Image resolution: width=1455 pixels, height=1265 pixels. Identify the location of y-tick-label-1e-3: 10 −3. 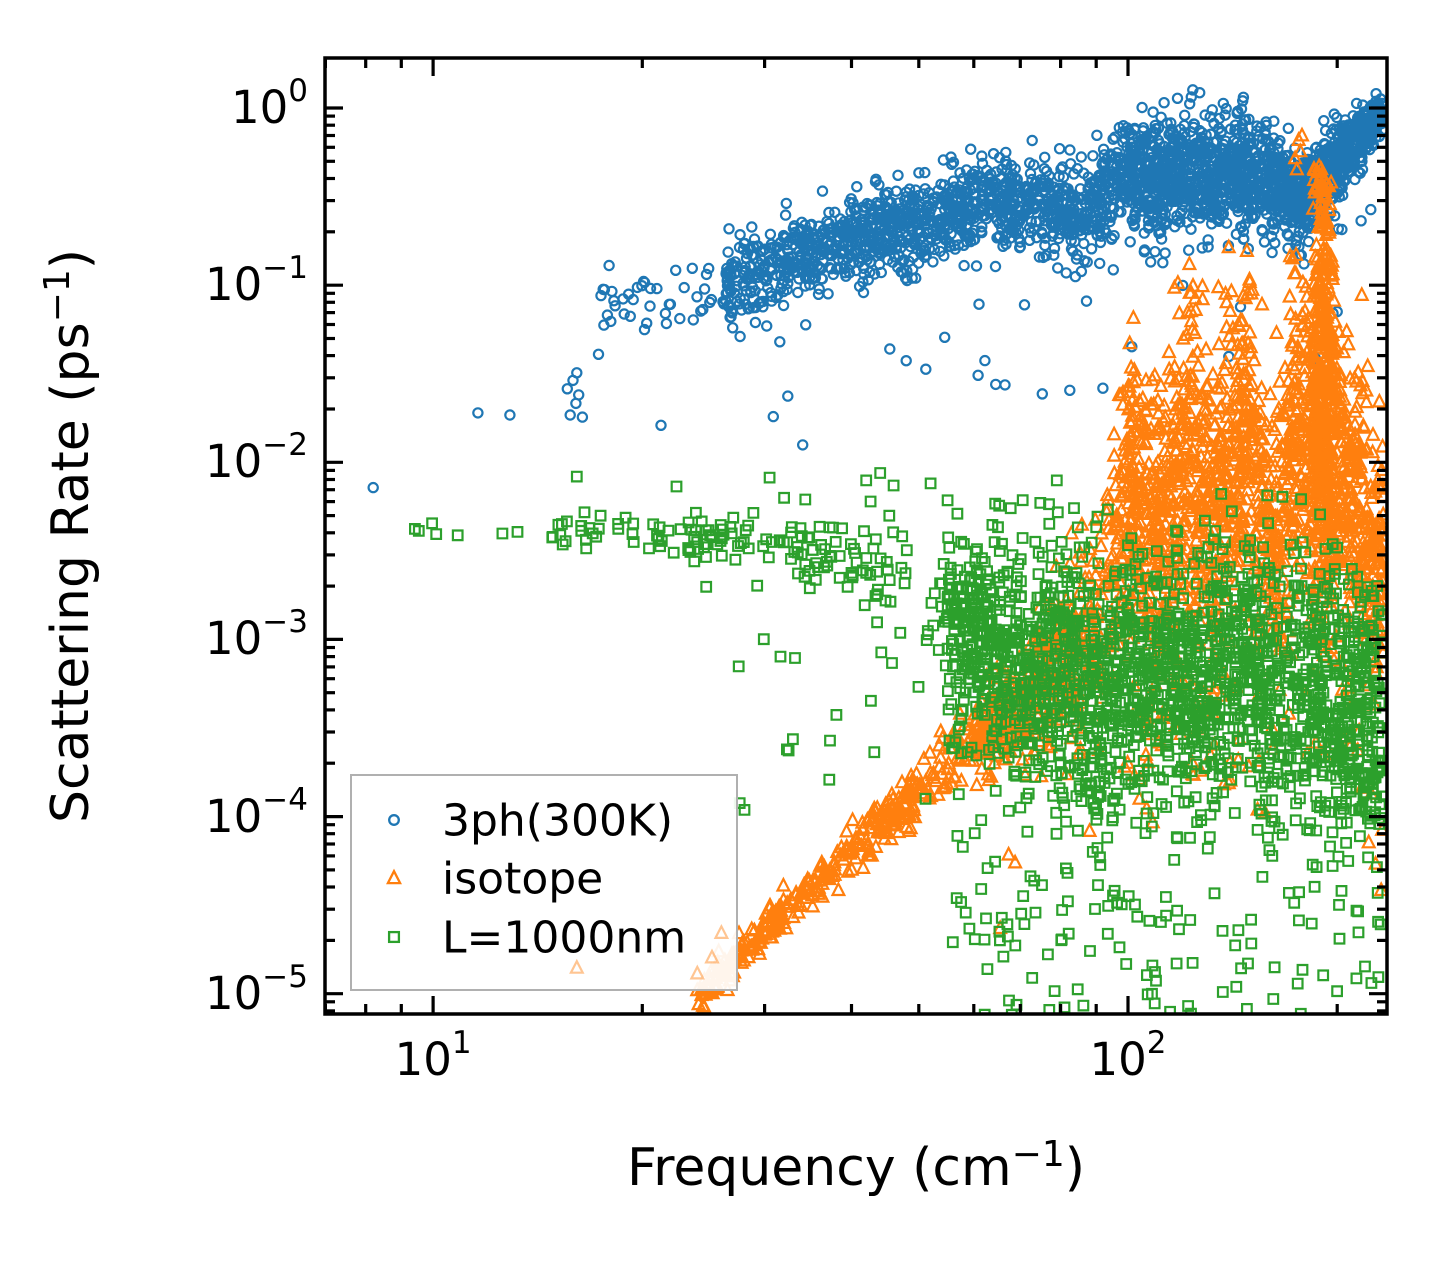
(256, 635).